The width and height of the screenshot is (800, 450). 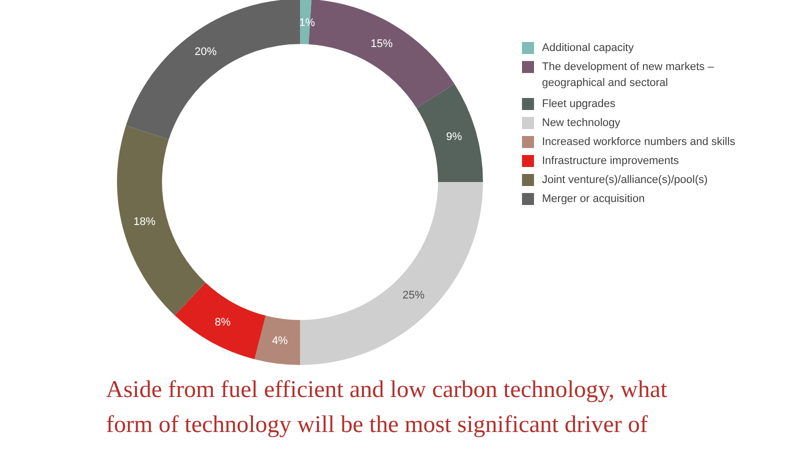 What do you see at coordinates (280, 341) in the screenshot?
I see `data-label: 4%` at bounding box center [280, 341].